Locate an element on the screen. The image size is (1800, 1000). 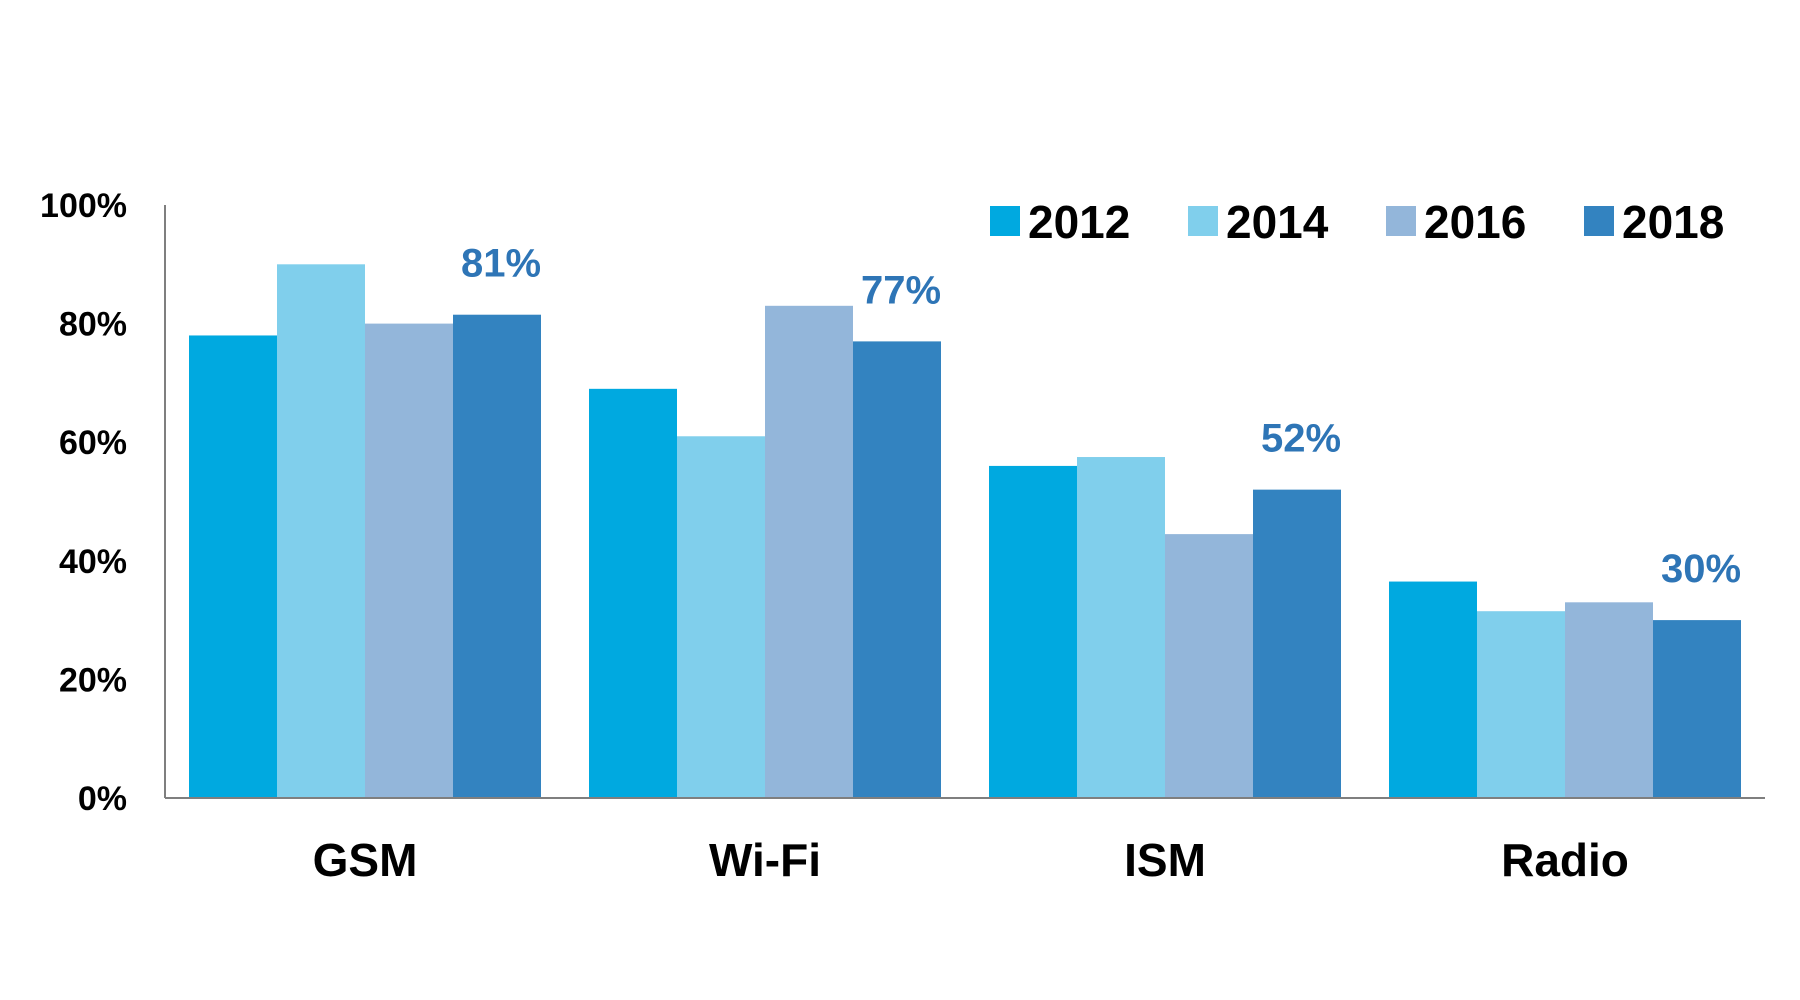
legend-swatch-2012 is located at coordinates (1005, 221).